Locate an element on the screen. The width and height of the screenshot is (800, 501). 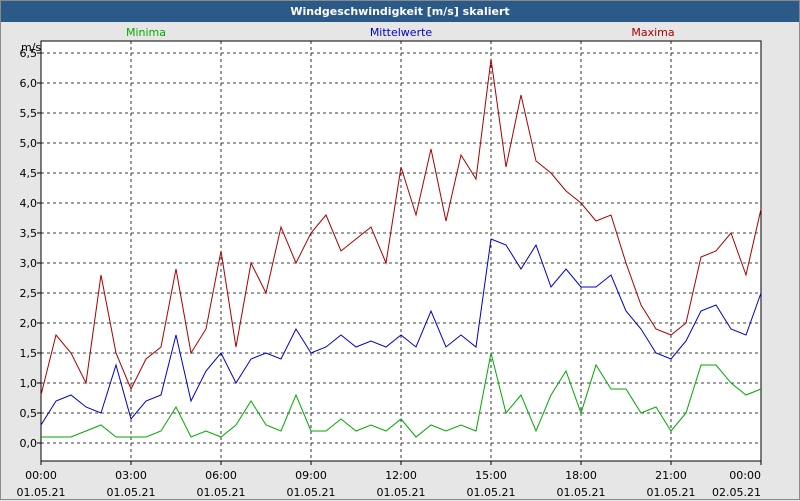
legend: Minima Mittelwerte Maxima is located at coordinates (400, 32).